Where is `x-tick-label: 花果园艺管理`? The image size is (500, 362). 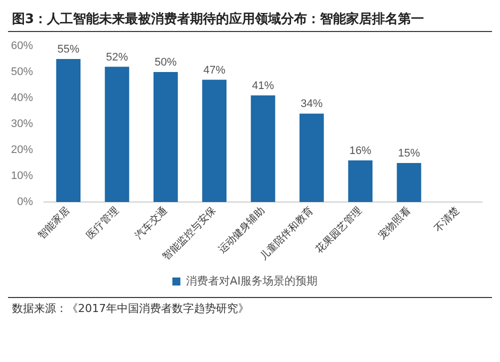 x-tick-label: 花果园艺管理 is located at coordinates (338, 230).